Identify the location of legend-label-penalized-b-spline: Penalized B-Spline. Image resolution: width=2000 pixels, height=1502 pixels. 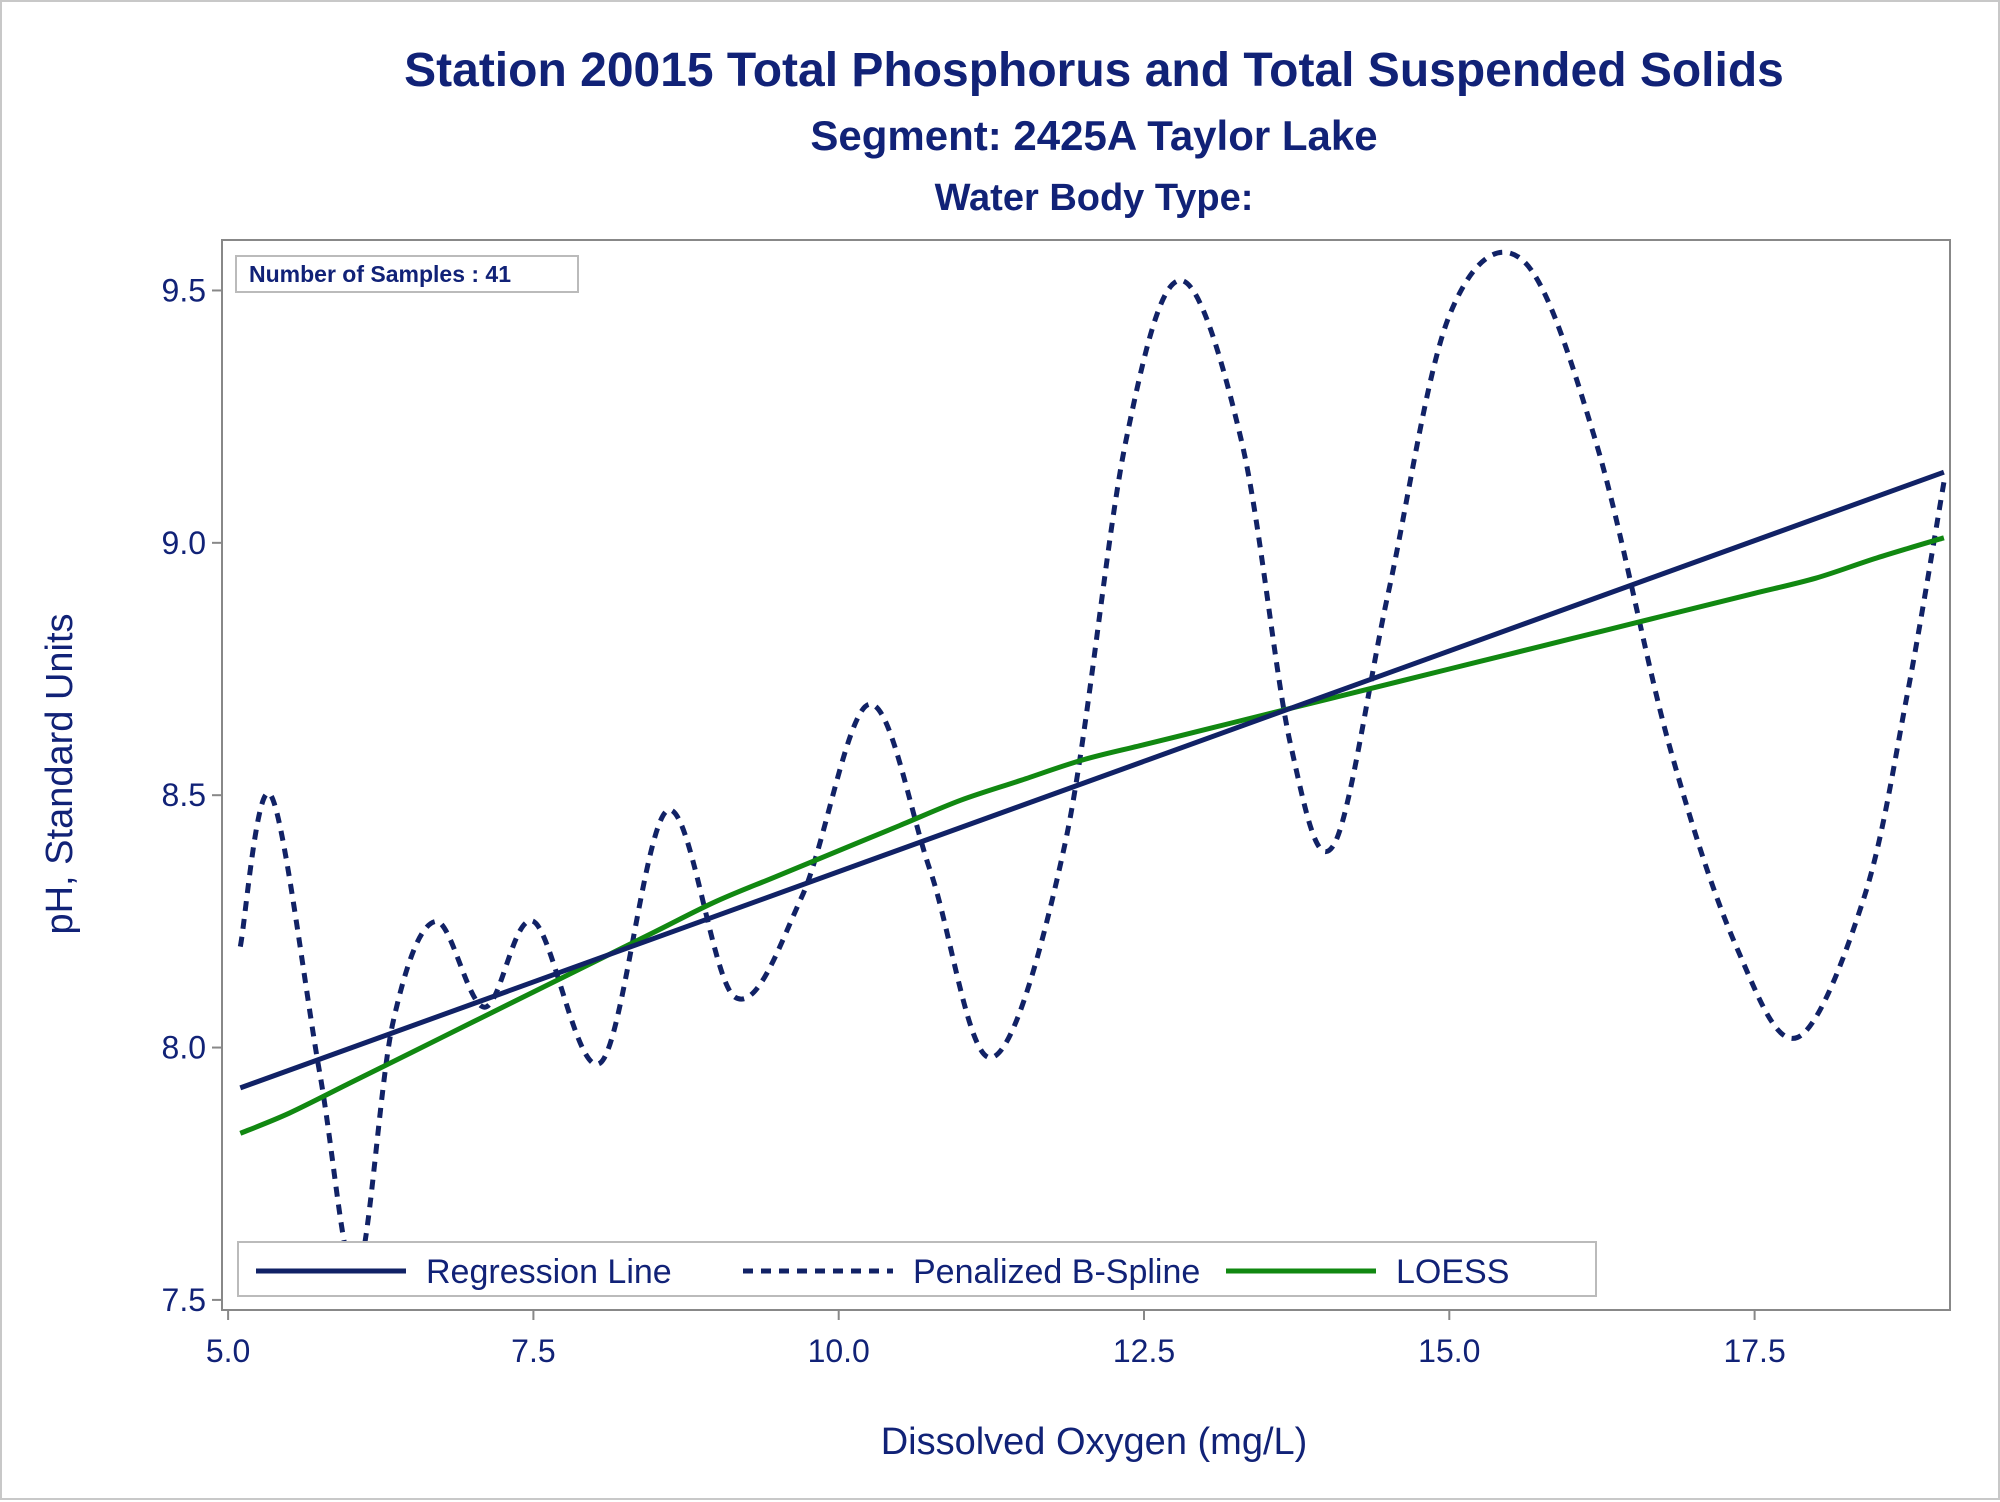
(1056, 1272).